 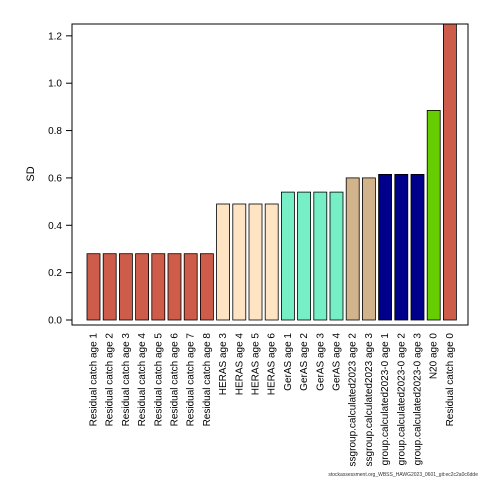 What do you see at coordinates (288, 362) in the screenshot?
I see `x-category-label: GerAS age 1` at bounding box center [288, 362].